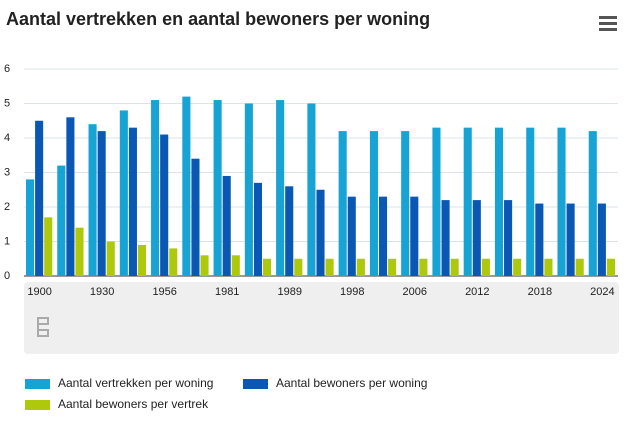 The height and width of the screenshot is (424, 634). I want to click on y-tick-label: 4, so click(7, 138).